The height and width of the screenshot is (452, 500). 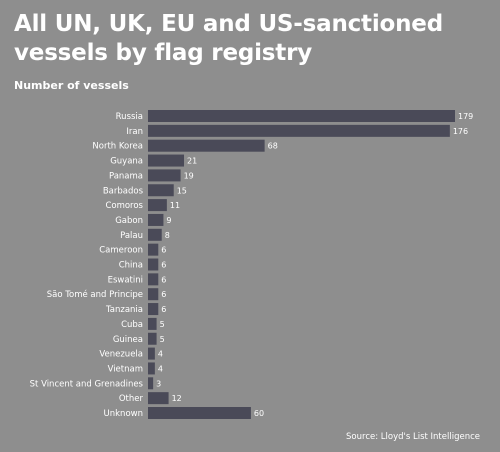 I want to click on bar-cameroon, so click(x=153, y=249).